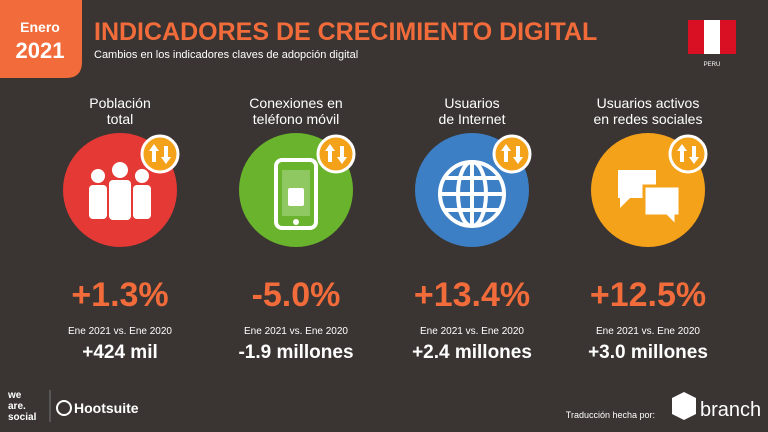  I want to click on country: PERU, so click(712, 65).